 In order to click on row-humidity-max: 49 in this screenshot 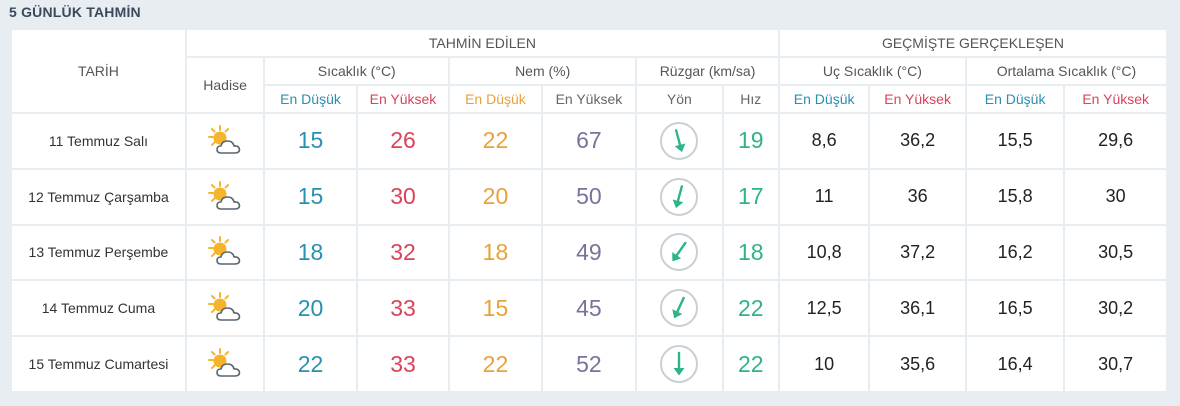, I will do `click(589, 252)`.